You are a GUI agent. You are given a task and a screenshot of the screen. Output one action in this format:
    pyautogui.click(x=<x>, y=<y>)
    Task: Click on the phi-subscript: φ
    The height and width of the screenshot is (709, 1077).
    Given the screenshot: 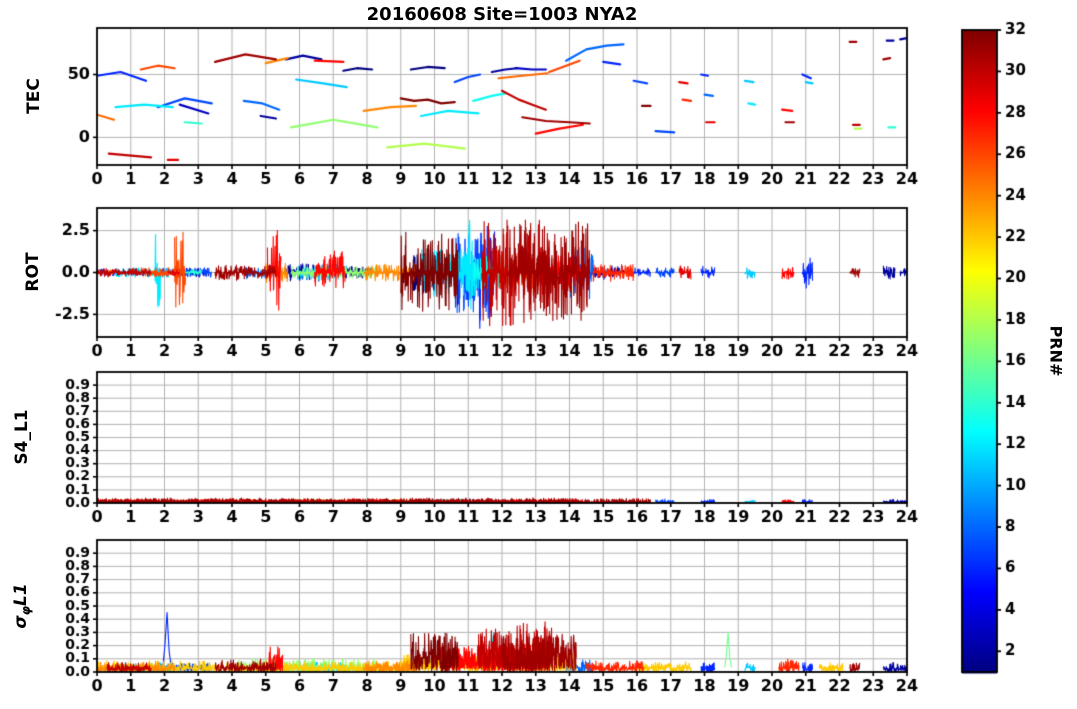 What is the action you would take?
    pyautogui.click(x=26, y=611)
    